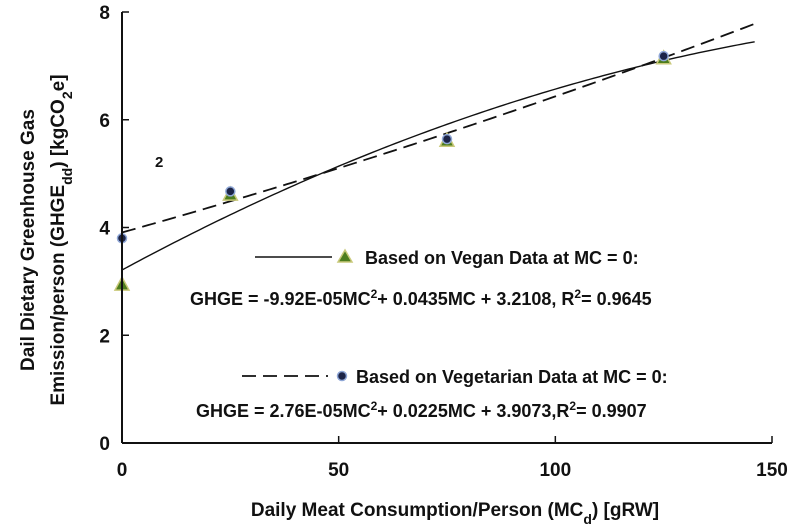  What do you see at coordinates (342, 376) in the screenshot?
I see `legend-circle-marker` at bounding box center [342, 376].